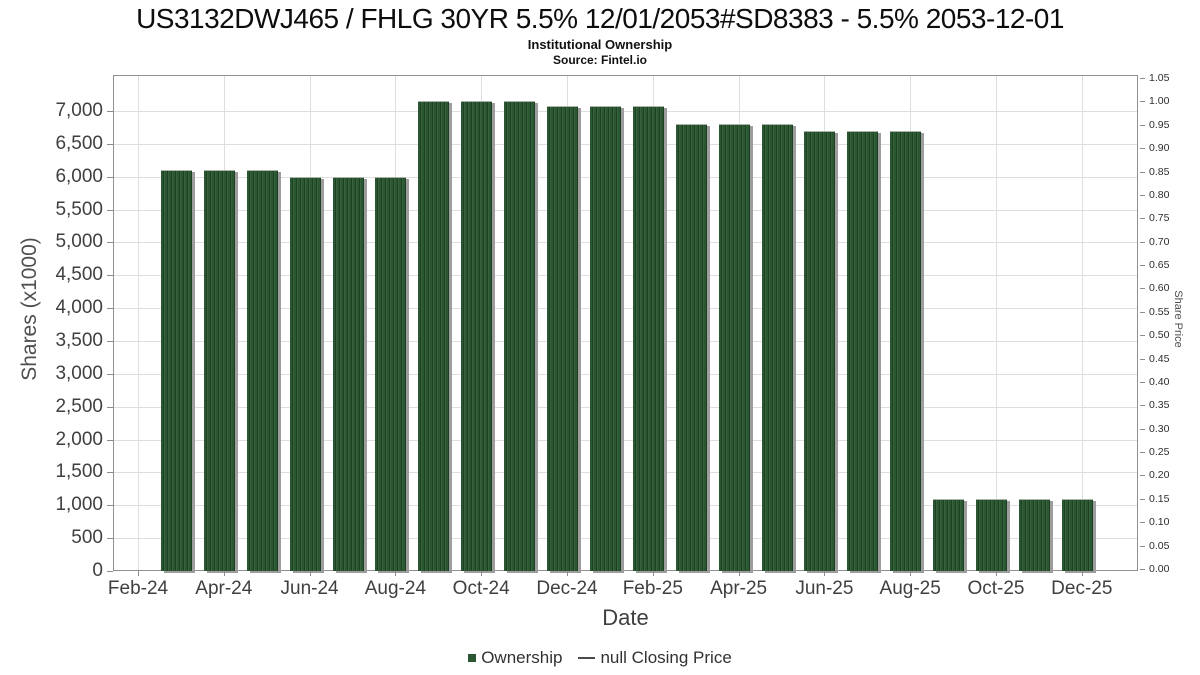 The image size is (1200, 675). I want to click on y2-axis-tick-label: 0.45, so click(1159, 358).